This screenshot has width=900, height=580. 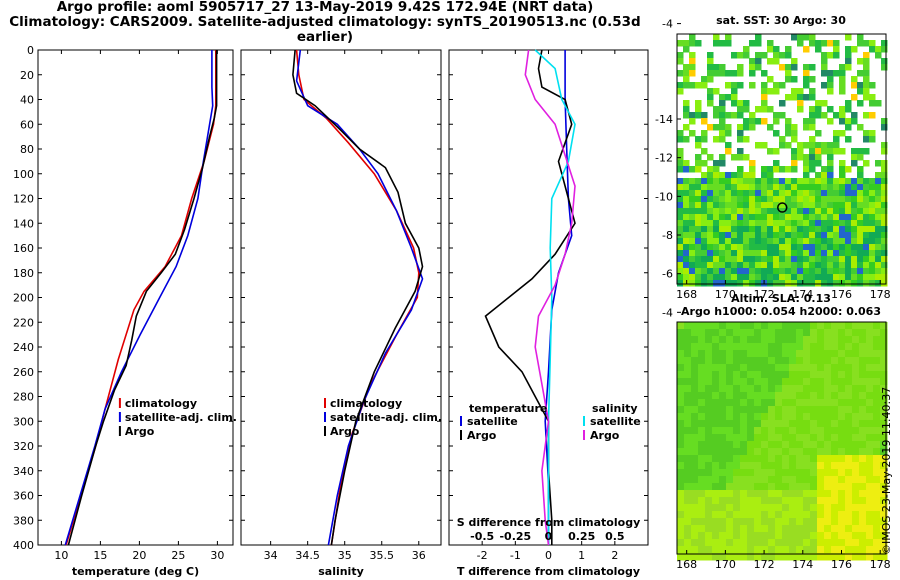 What do you see at coordinates (271, 555) in the screenshot?
I see `x-tick-label: 34` at bounding box center [271, 555].